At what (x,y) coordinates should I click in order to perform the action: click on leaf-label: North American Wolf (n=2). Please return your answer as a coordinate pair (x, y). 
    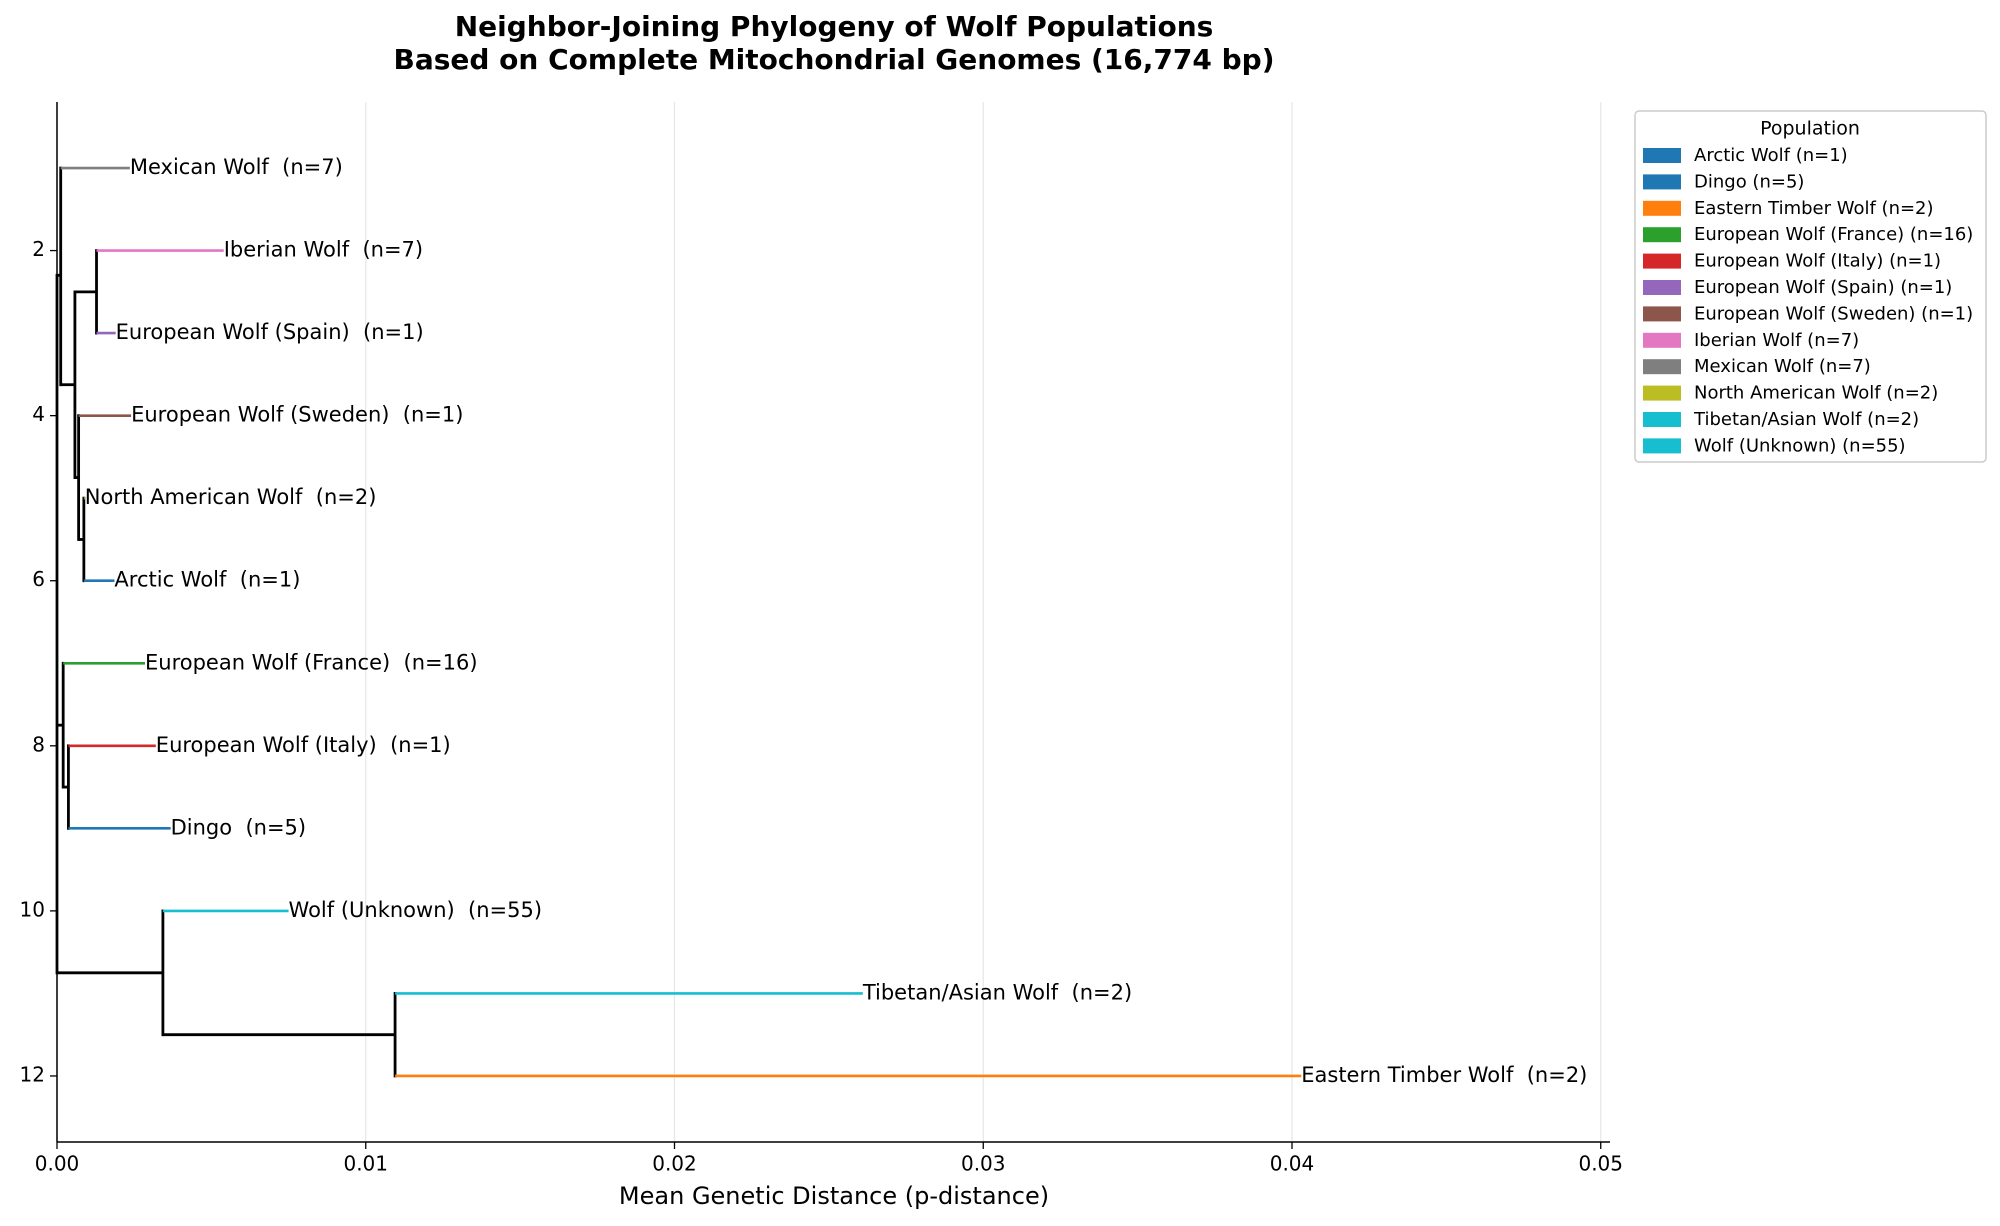
    Looking at the image, I should click on (231, 497).